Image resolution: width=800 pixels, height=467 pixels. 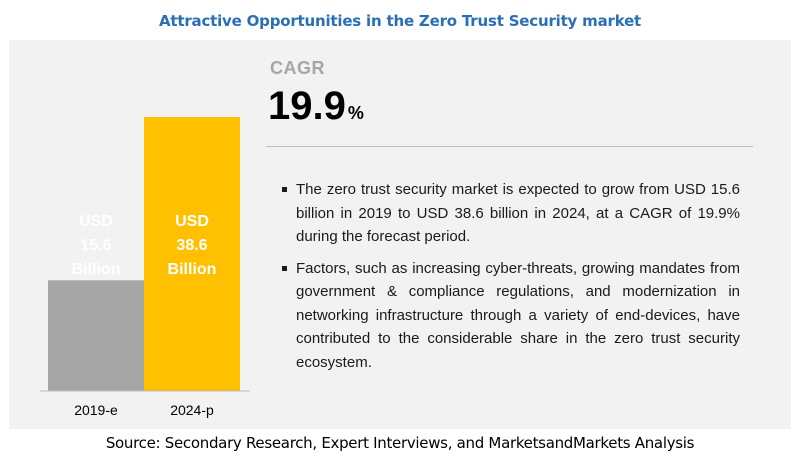 What do you see at coordinates (96, 410) in the screenshot?
I see `x-tick-label: 2019-e` at bounding box center [96, 410].